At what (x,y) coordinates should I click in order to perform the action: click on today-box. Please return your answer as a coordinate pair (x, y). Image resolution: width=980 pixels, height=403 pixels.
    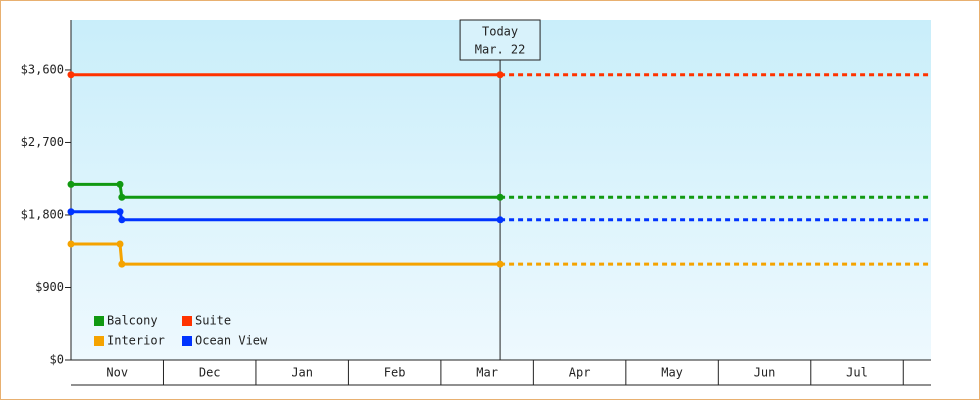
    Looking at the image, I should click on (500, 40).